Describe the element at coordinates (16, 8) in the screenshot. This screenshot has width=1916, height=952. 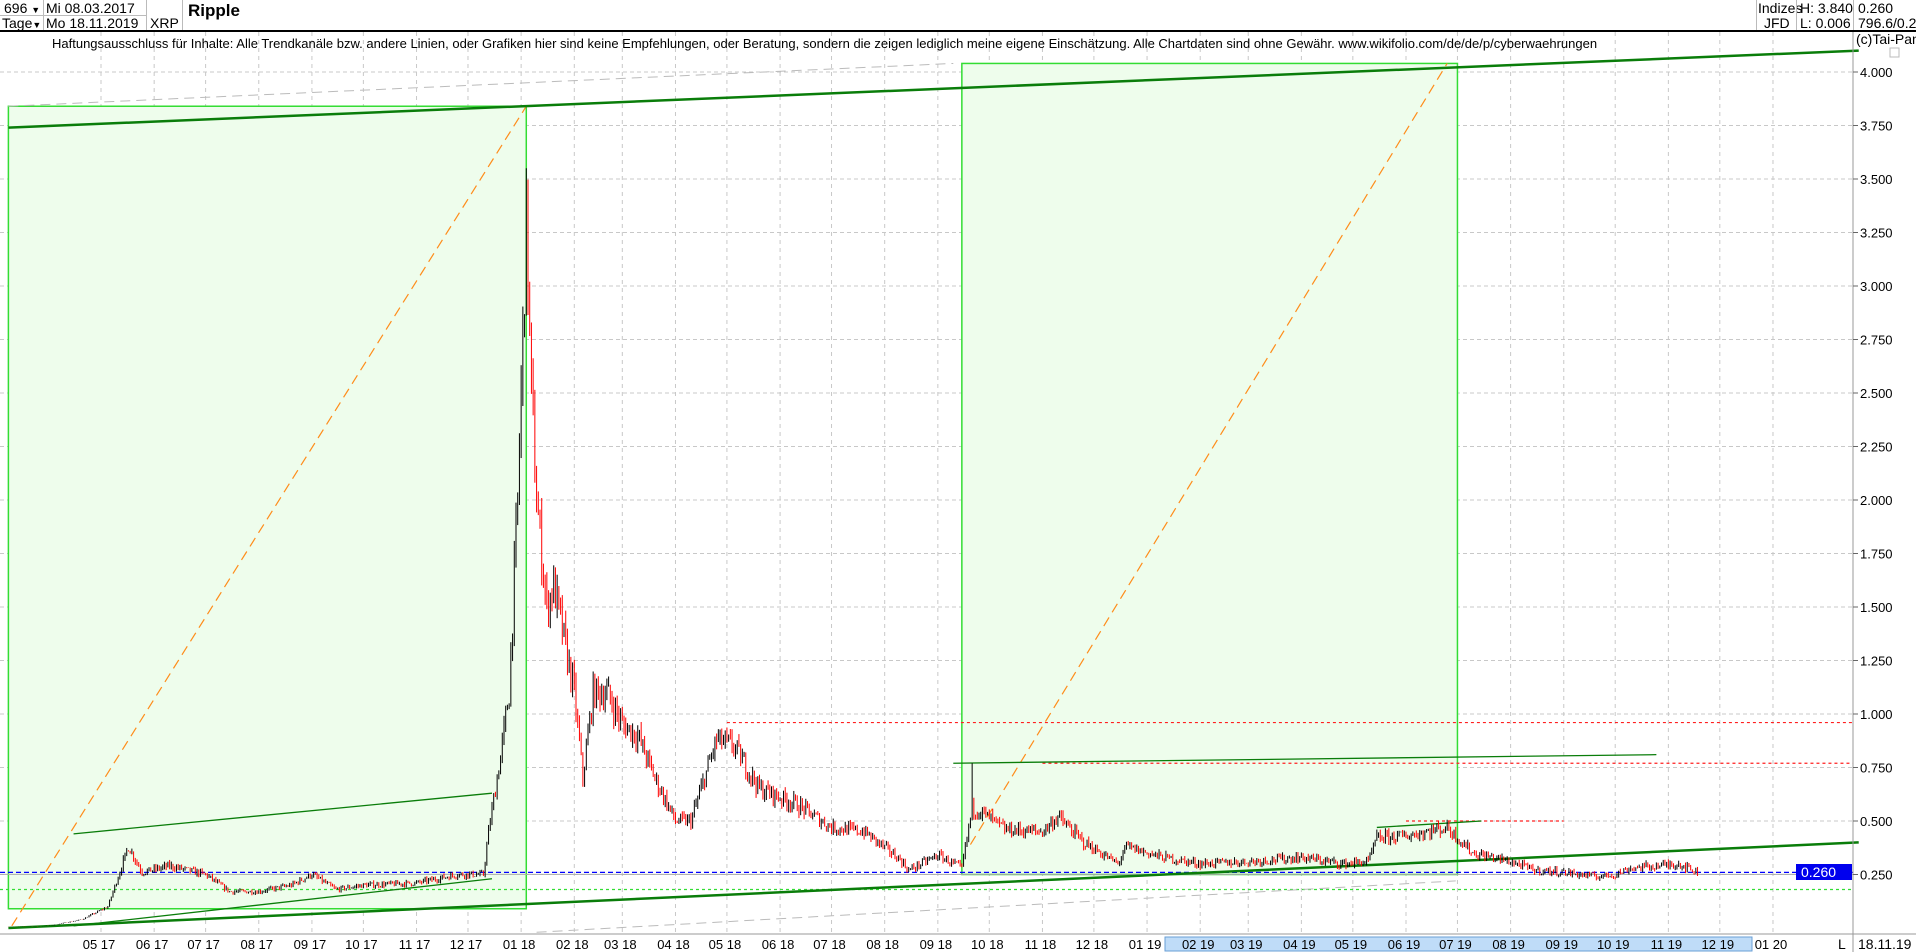
I see `bars-count: 696` at that location.